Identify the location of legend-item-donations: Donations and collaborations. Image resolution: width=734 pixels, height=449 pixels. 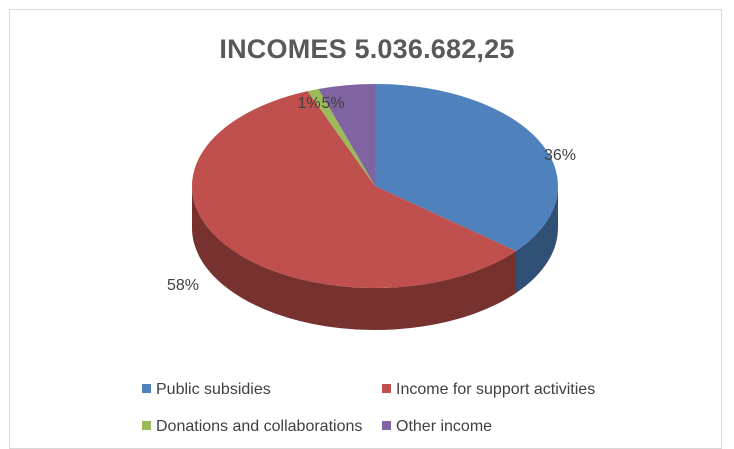
(252, 427).